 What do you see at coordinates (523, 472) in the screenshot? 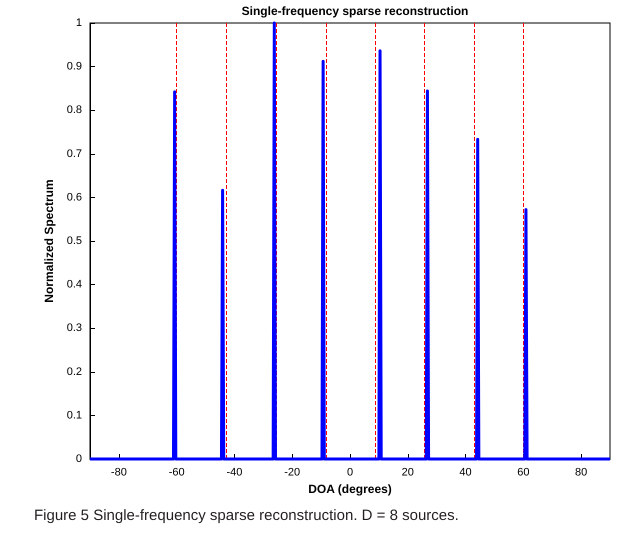
I see `x-tick-label: 60` at bounding box center [523, 472].